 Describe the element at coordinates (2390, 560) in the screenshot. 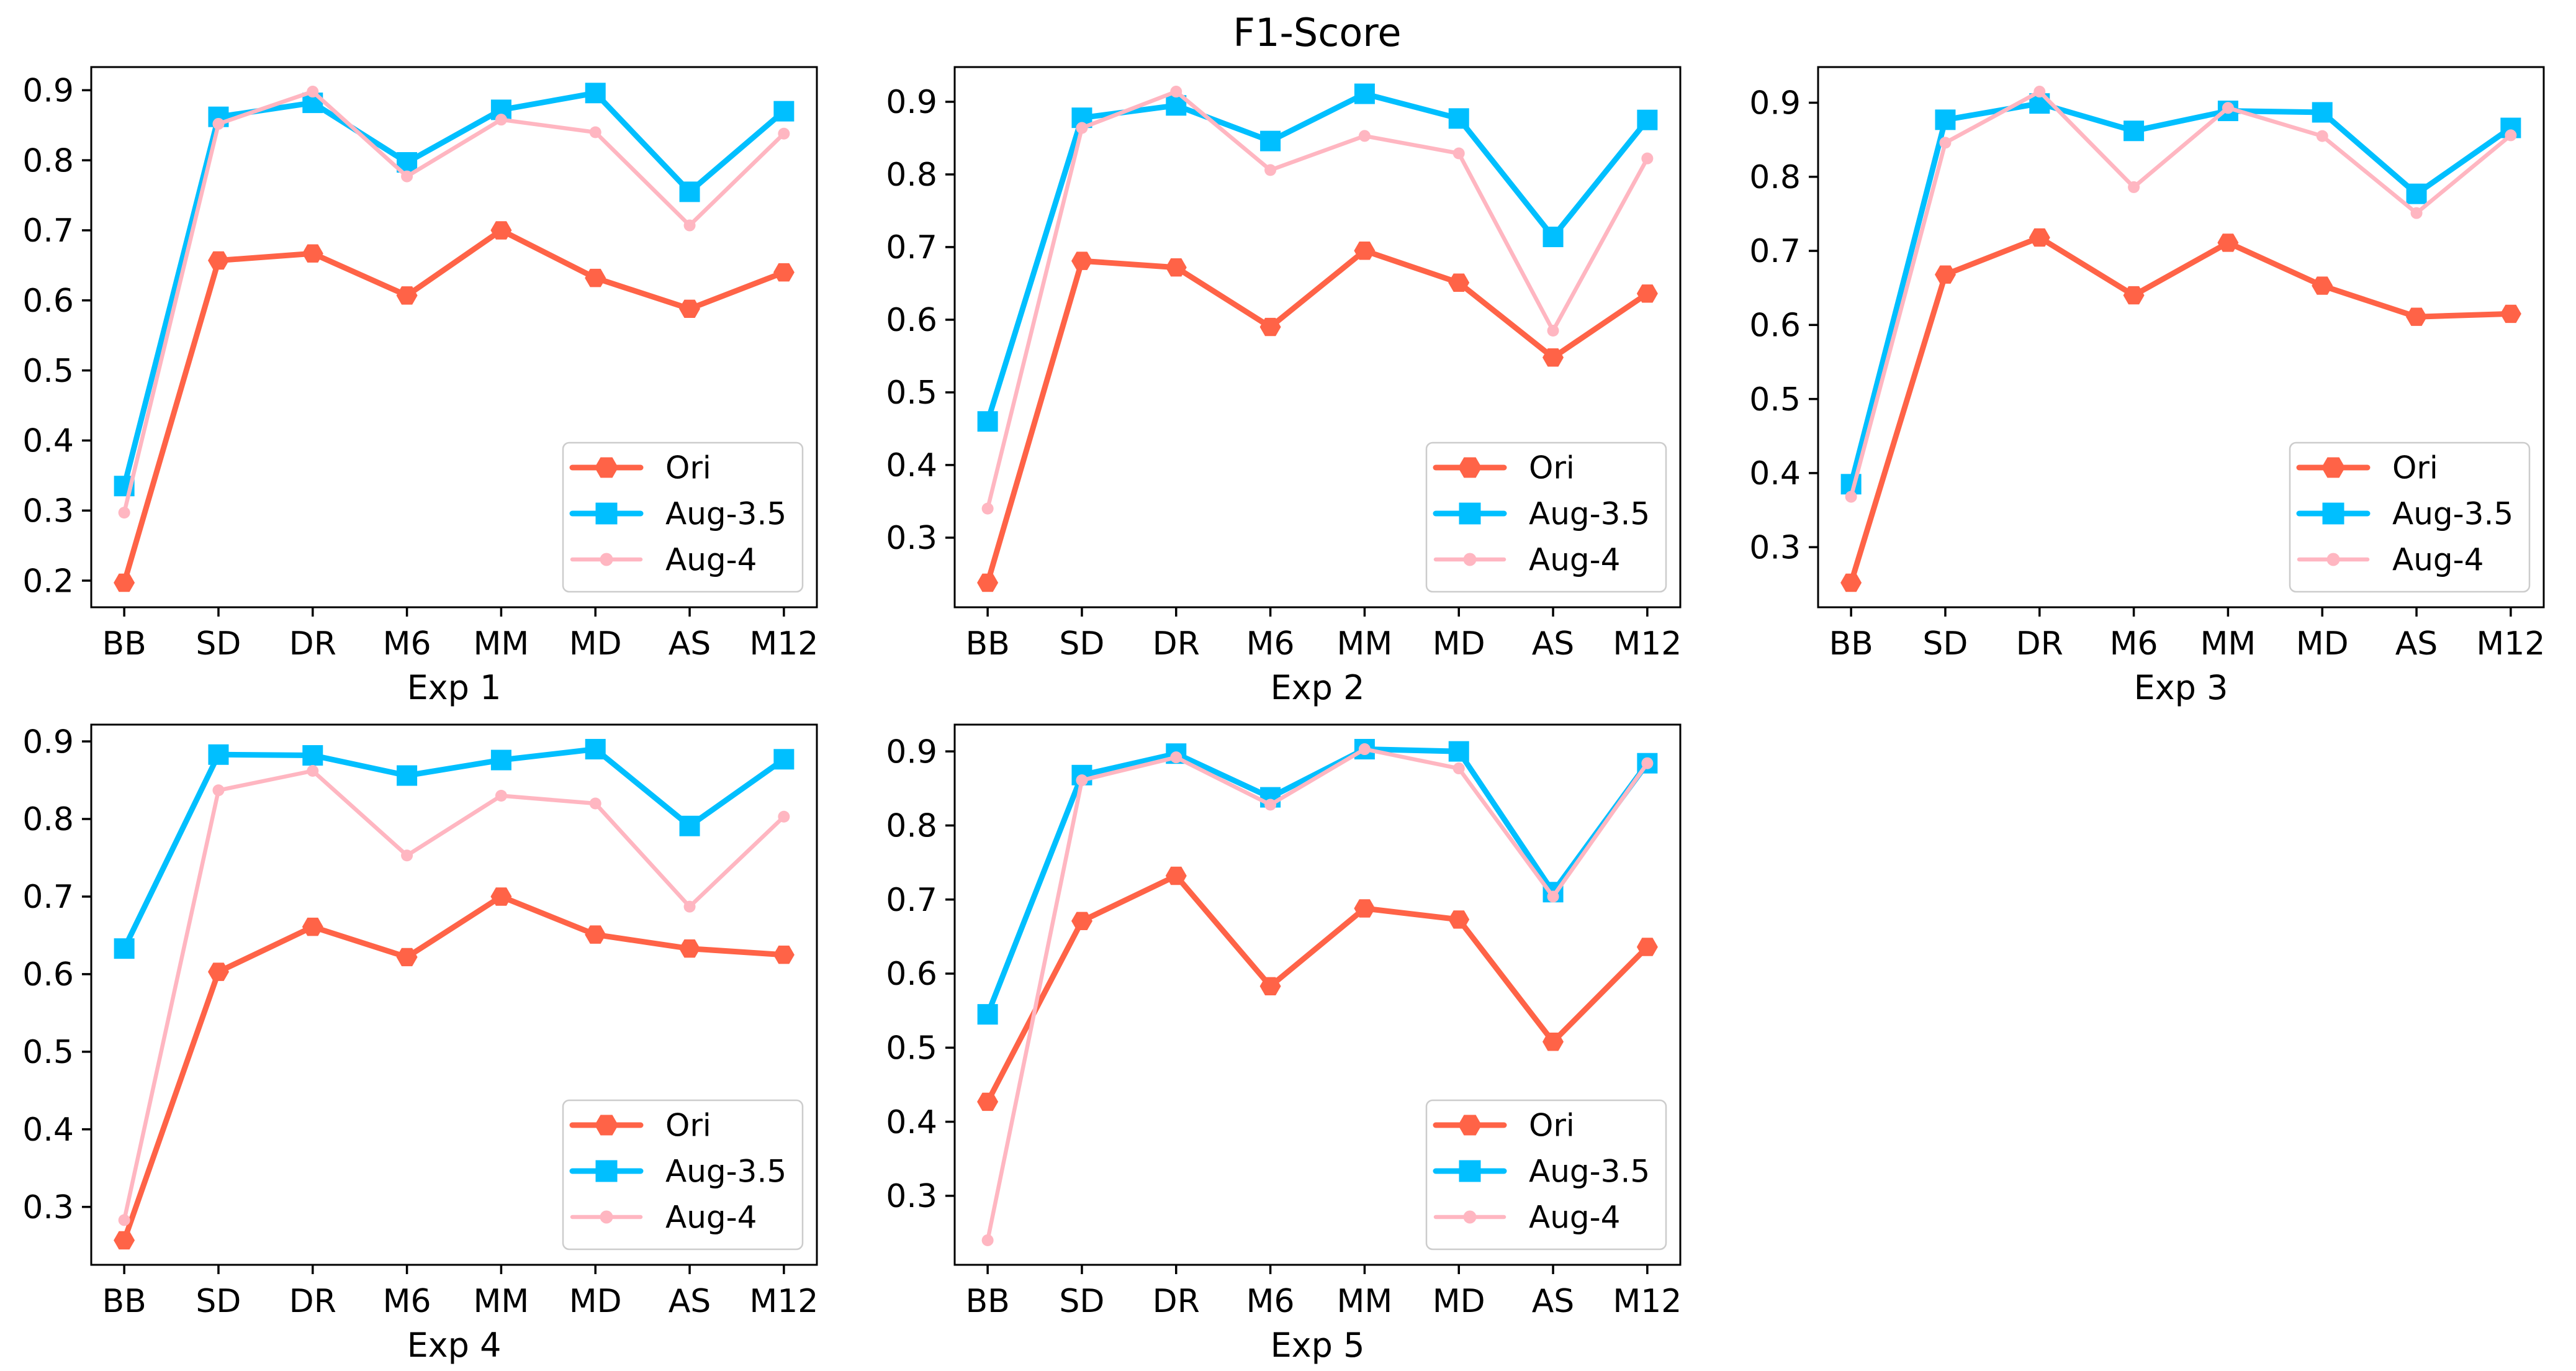

I see `legend-entry: Aug-4` at that location.